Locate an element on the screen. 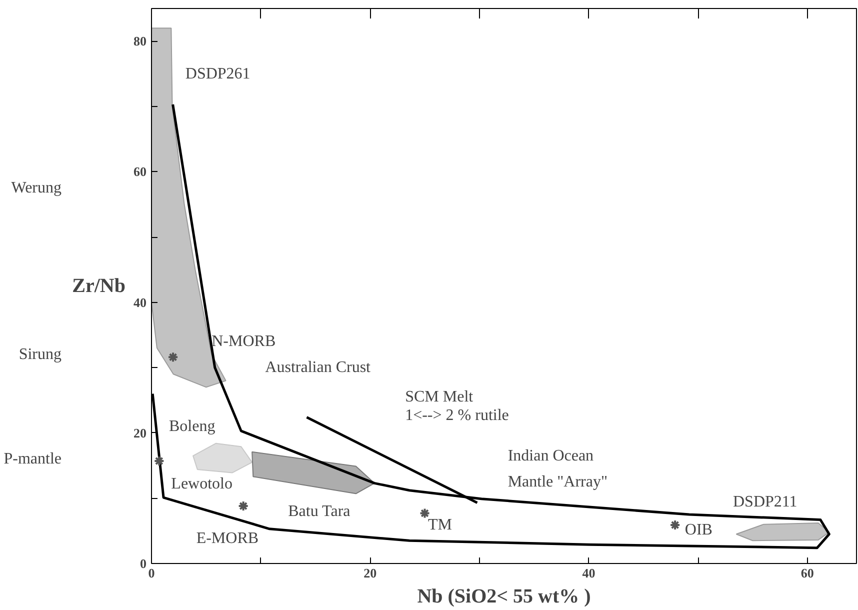 Image resolution: width=858 pixels, height=610 pixels. annotation: N-MORB is located at coordinates (244, 341).